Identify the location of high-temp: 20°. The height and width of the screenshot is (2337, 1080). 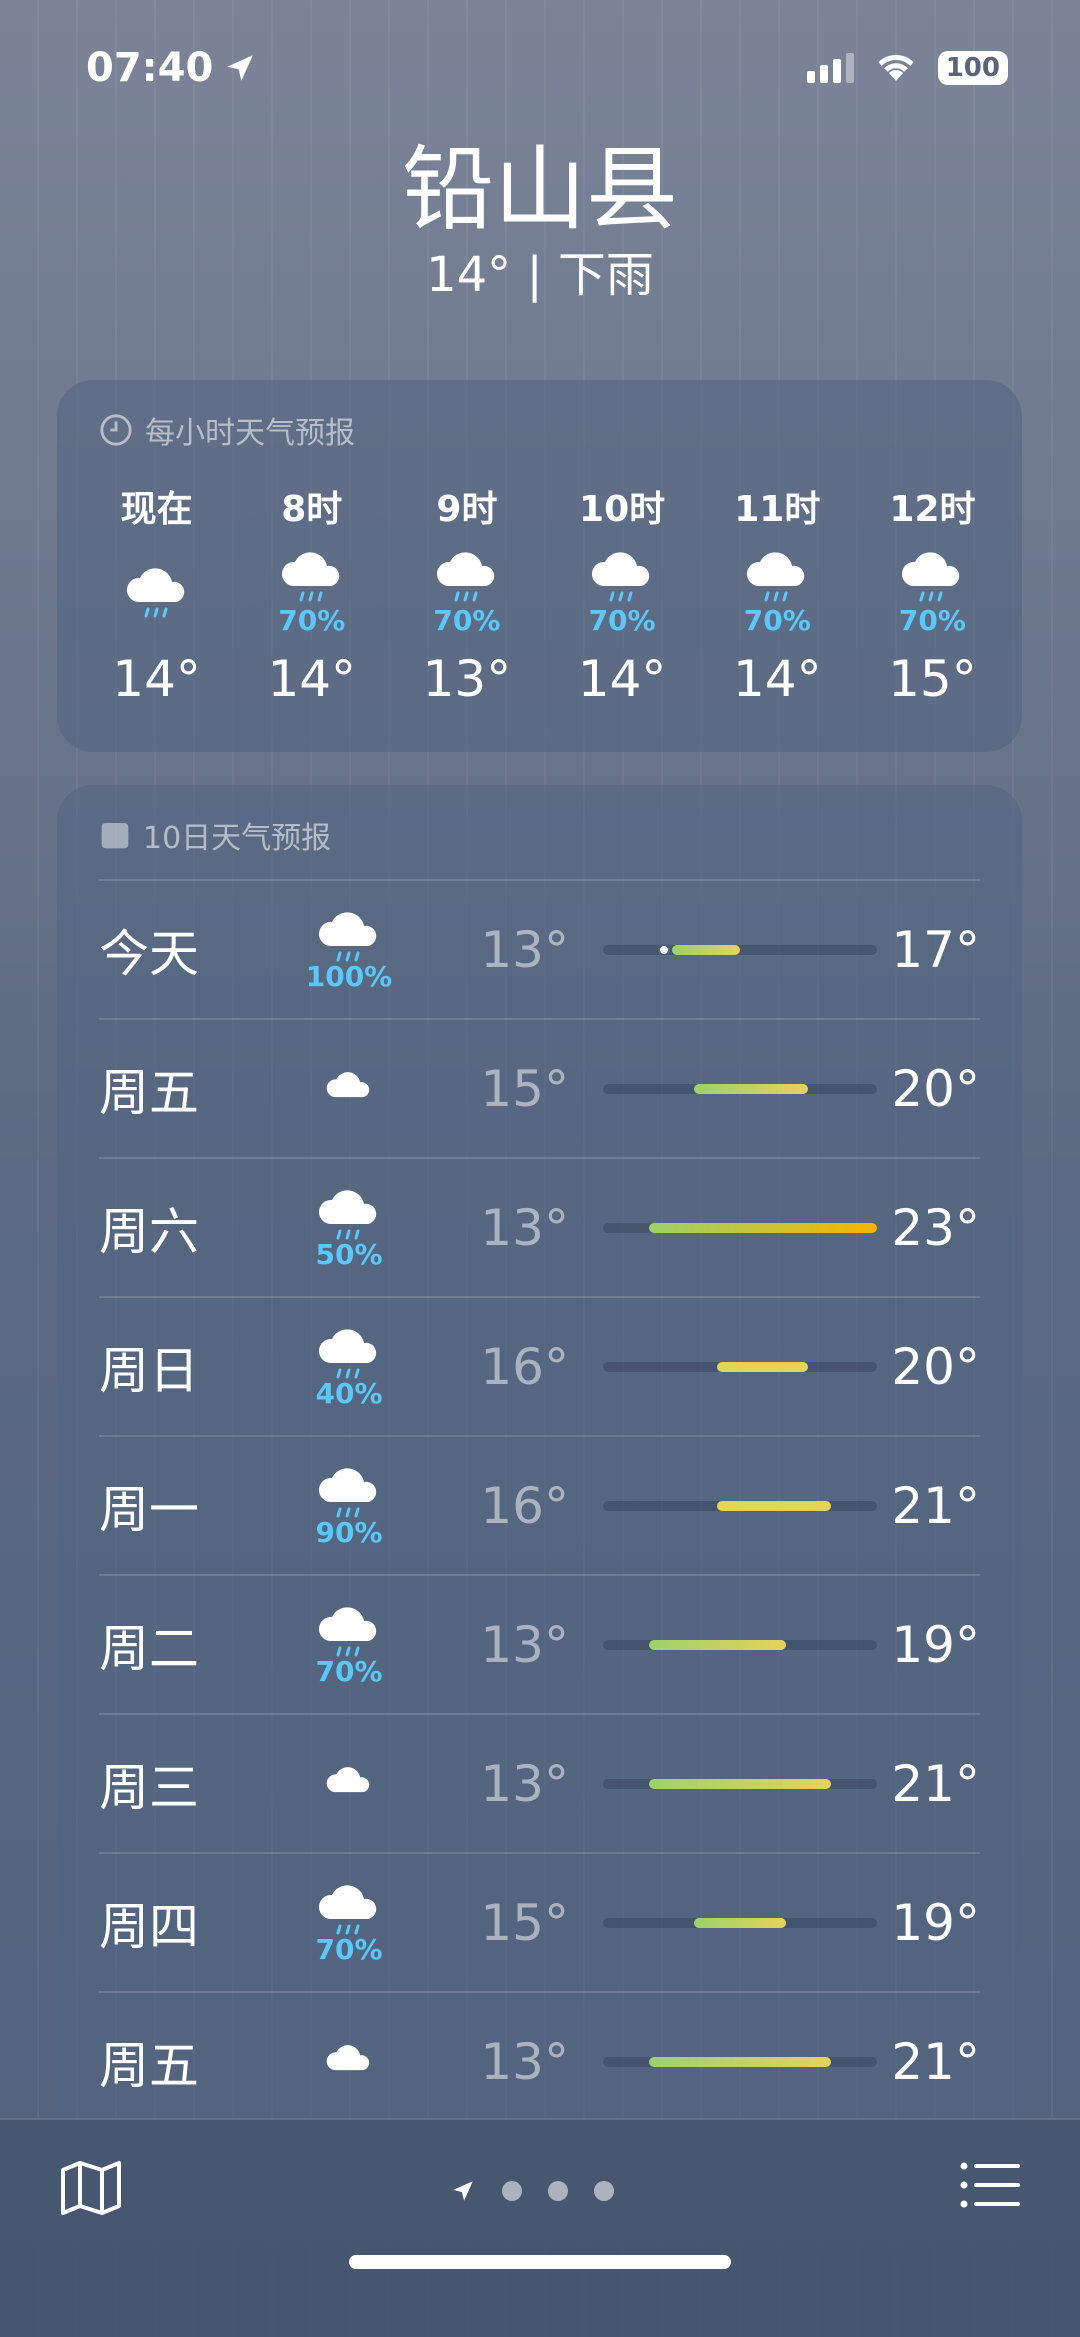
(935, 1088).